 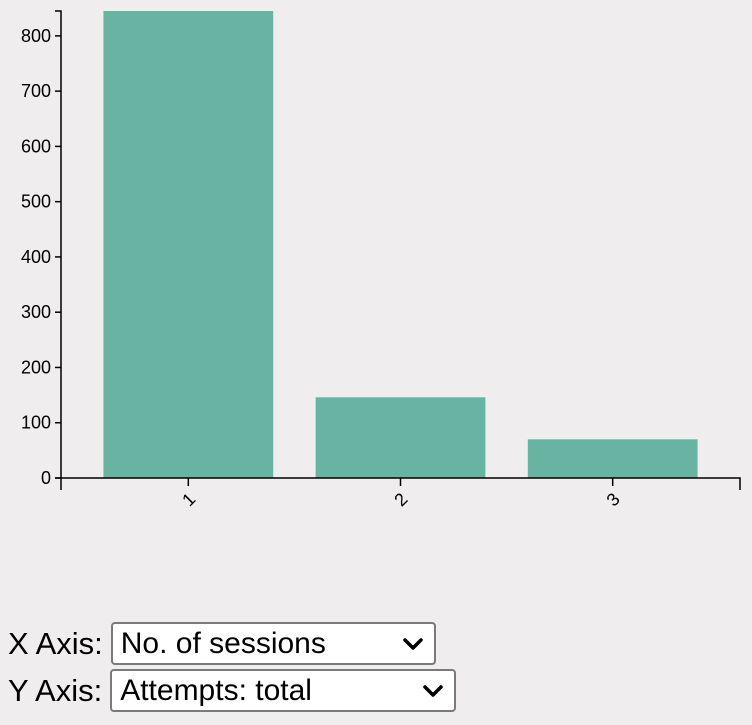 I want to click on y-tick-label-800: 800, so click(x=36, y=36).